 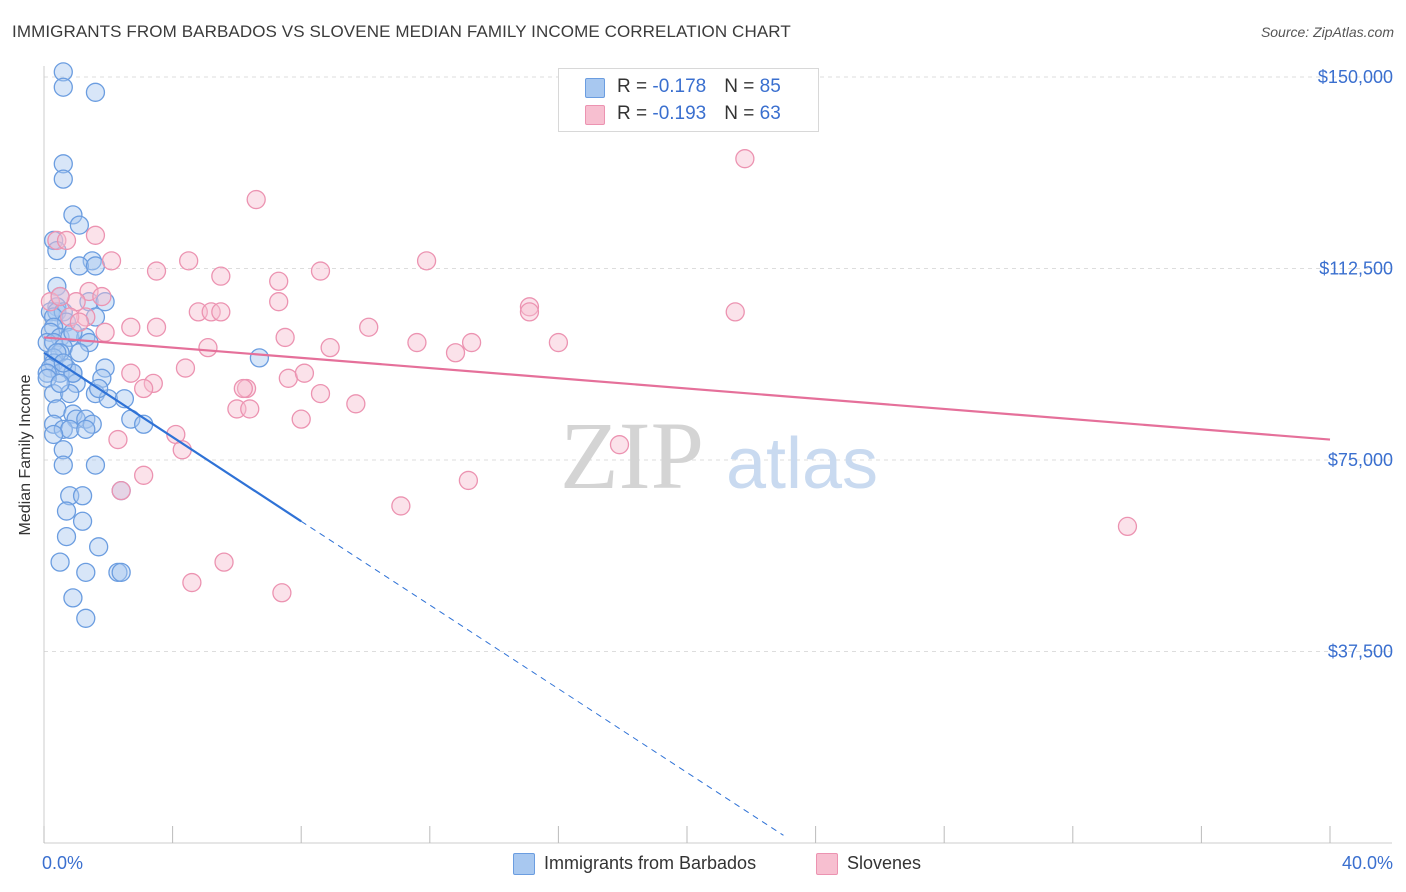 I want to click on y-tick-label: $150,000, so click(x=1355, y=77).